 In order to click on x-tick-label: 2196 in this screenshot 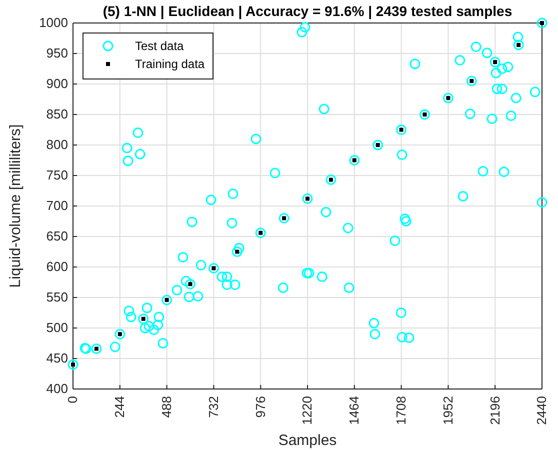, I will do `click(494, 410)`.